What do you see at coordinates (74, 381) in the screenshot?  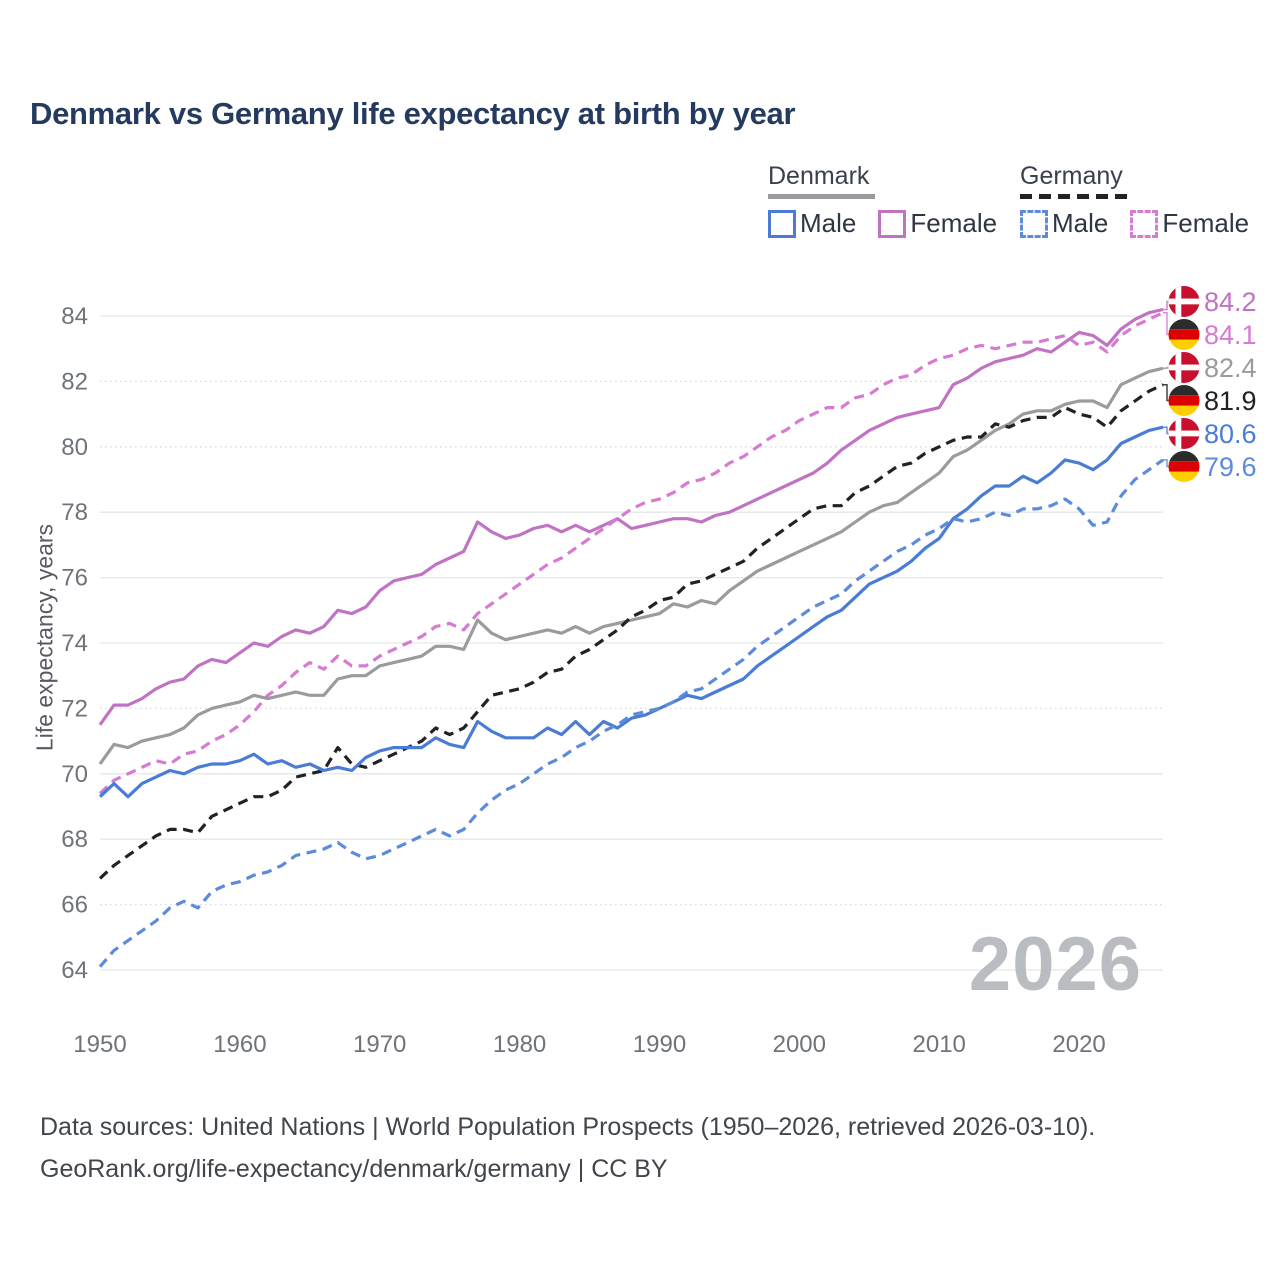 I see `y-tick-label: 82` at bounding box center [74, 381].